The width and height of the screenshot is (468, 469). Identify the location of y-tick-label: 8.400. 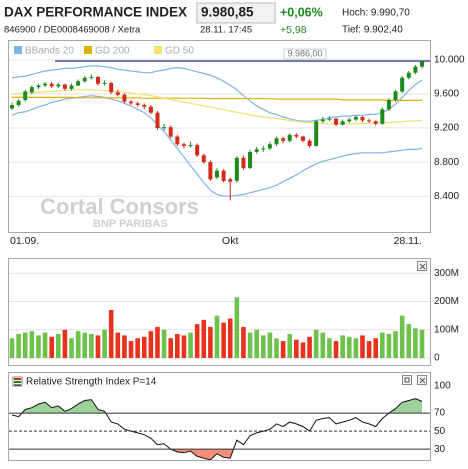
(446, 196).